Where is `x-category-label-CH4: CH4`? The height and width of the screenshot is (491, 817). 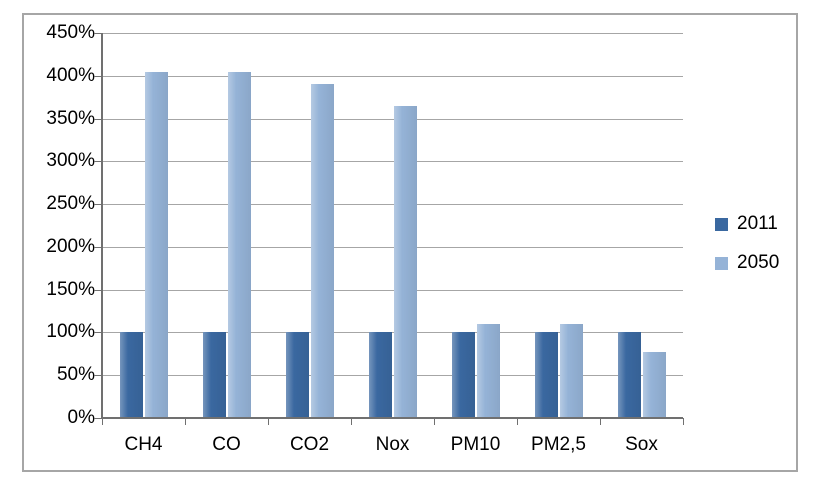 x-category-label-CH4: CH4 is located at coordinates (143, 444).